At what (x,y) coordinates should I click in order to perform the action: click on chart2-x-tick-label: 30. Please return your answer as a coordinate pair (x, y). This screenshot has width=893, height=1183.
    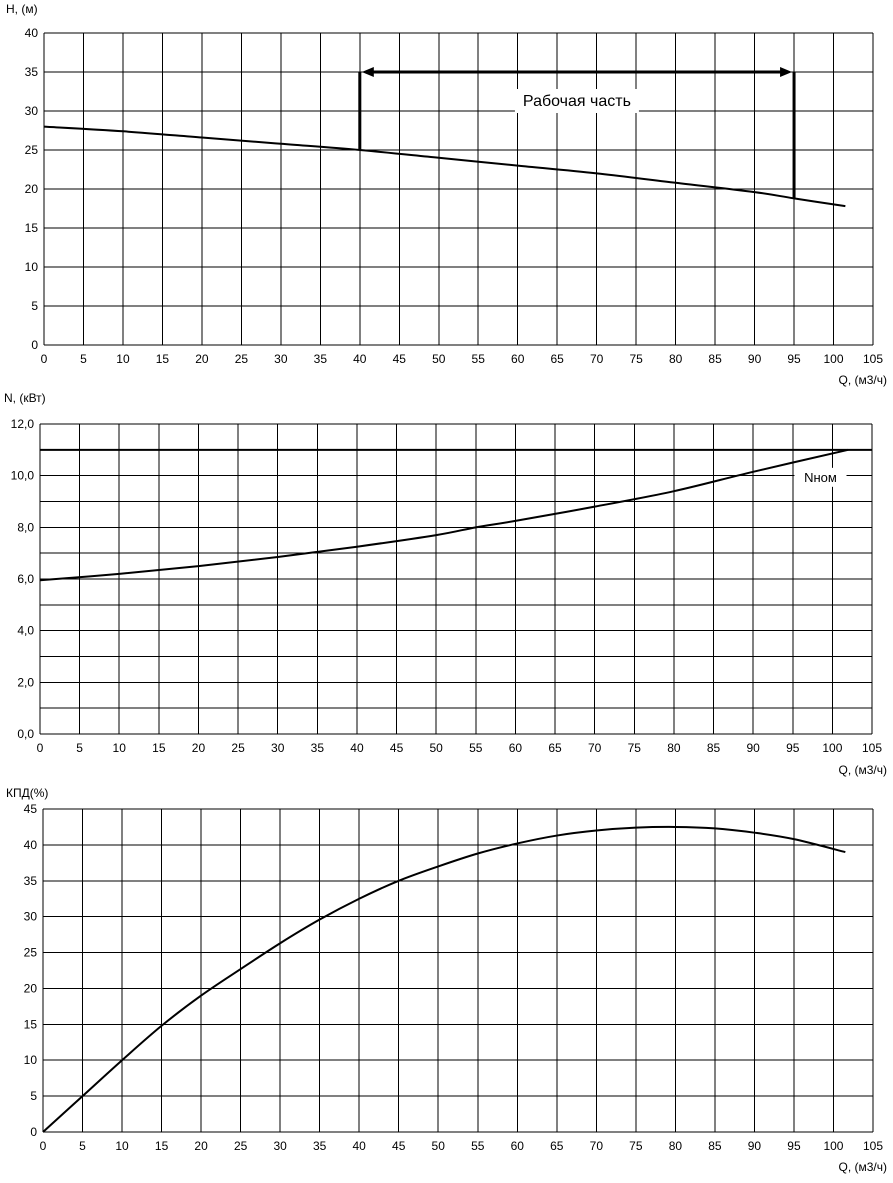
    Looking at the image, I should click on (278, 748).